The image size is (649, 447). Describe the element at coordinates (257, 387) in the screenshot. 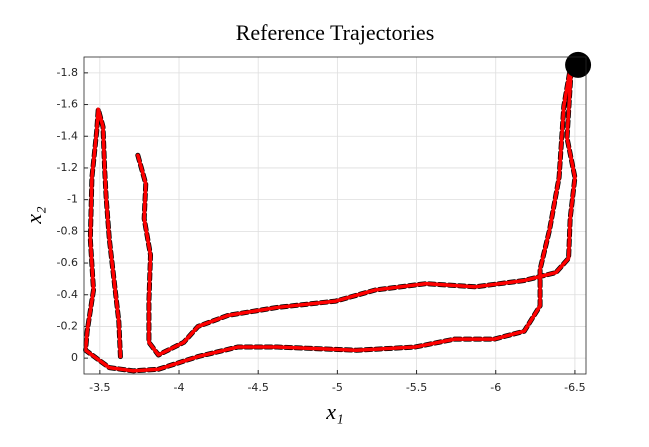

I see `x-tick-label: -4.5` at that location.